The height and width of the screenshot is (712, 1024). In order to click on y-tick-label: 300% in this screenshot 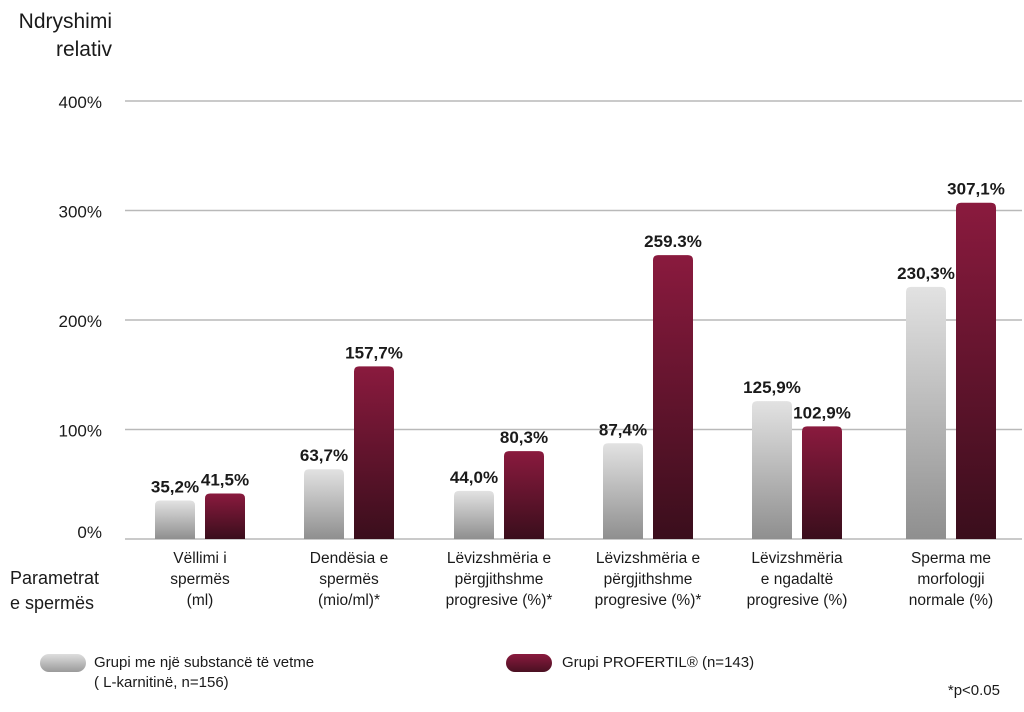, I will do `click(80, 212)`.